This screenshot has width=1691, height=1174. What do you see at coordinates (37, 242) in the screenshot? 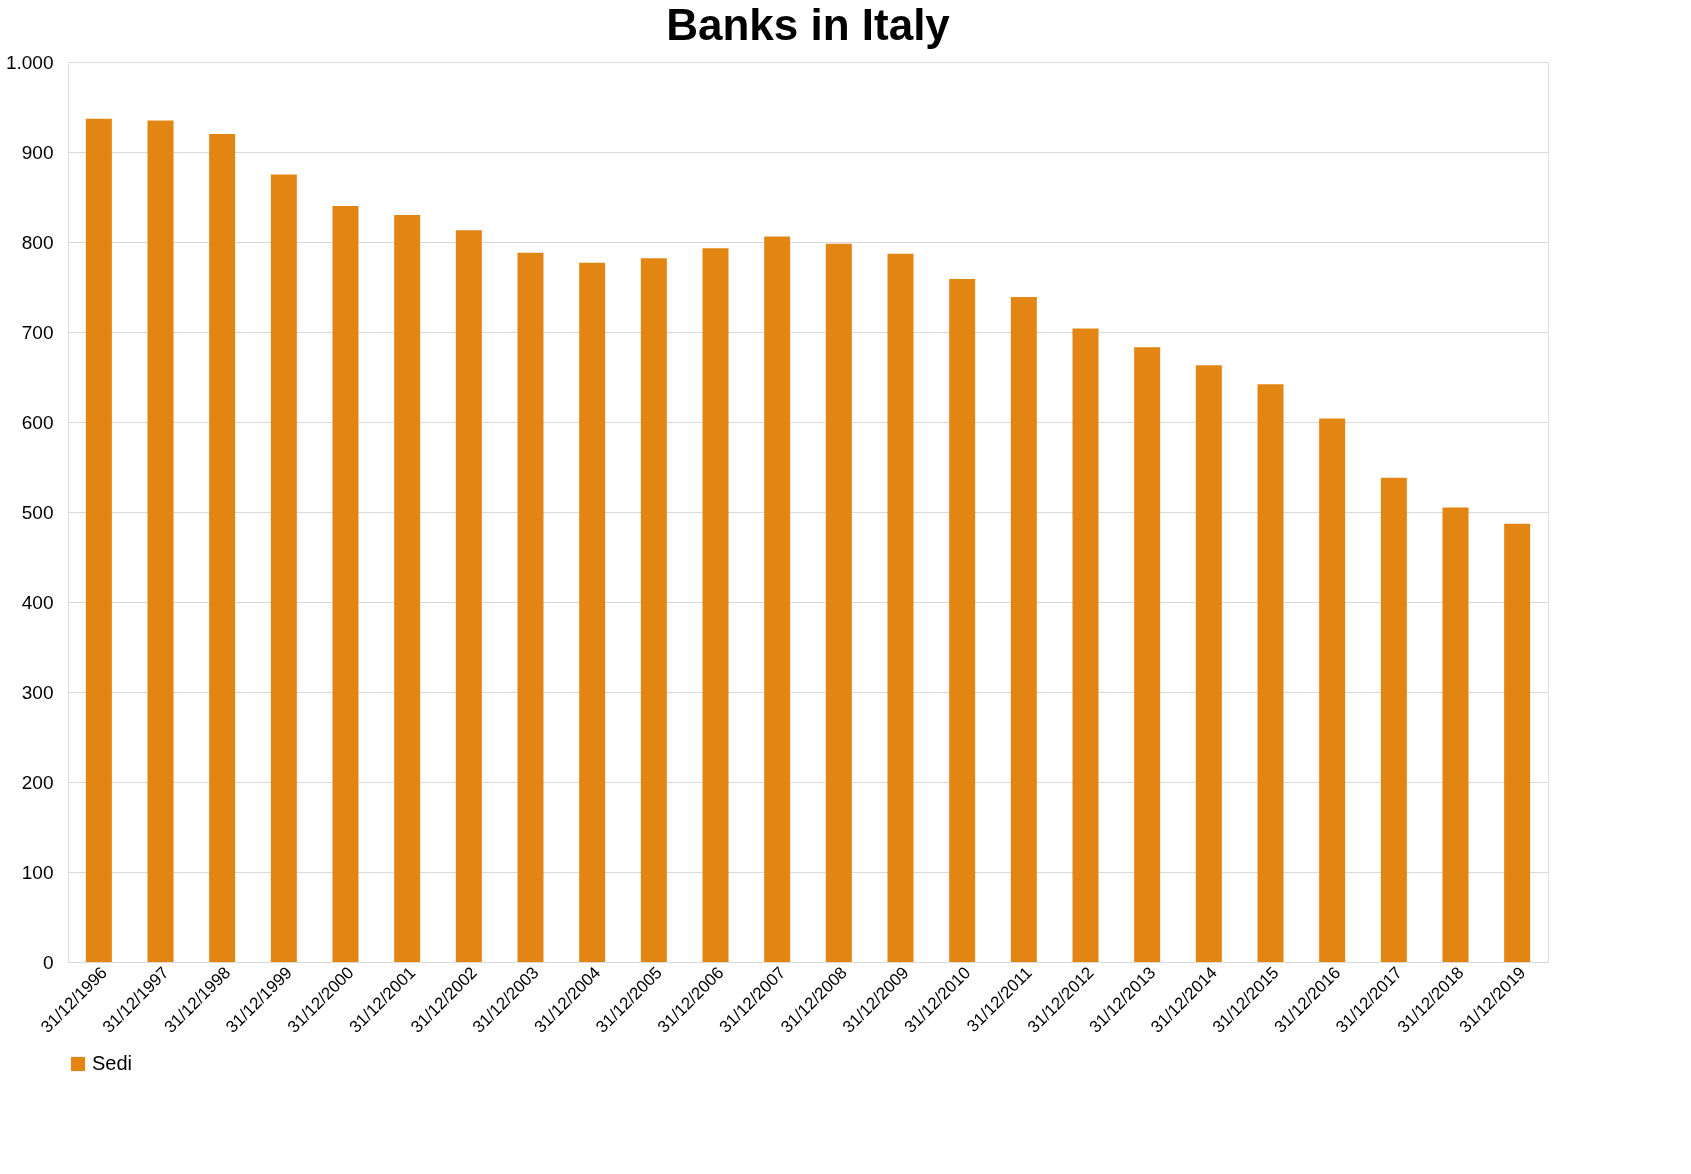
I see `y-tick-label: 800` at bounding box center [37, 242].